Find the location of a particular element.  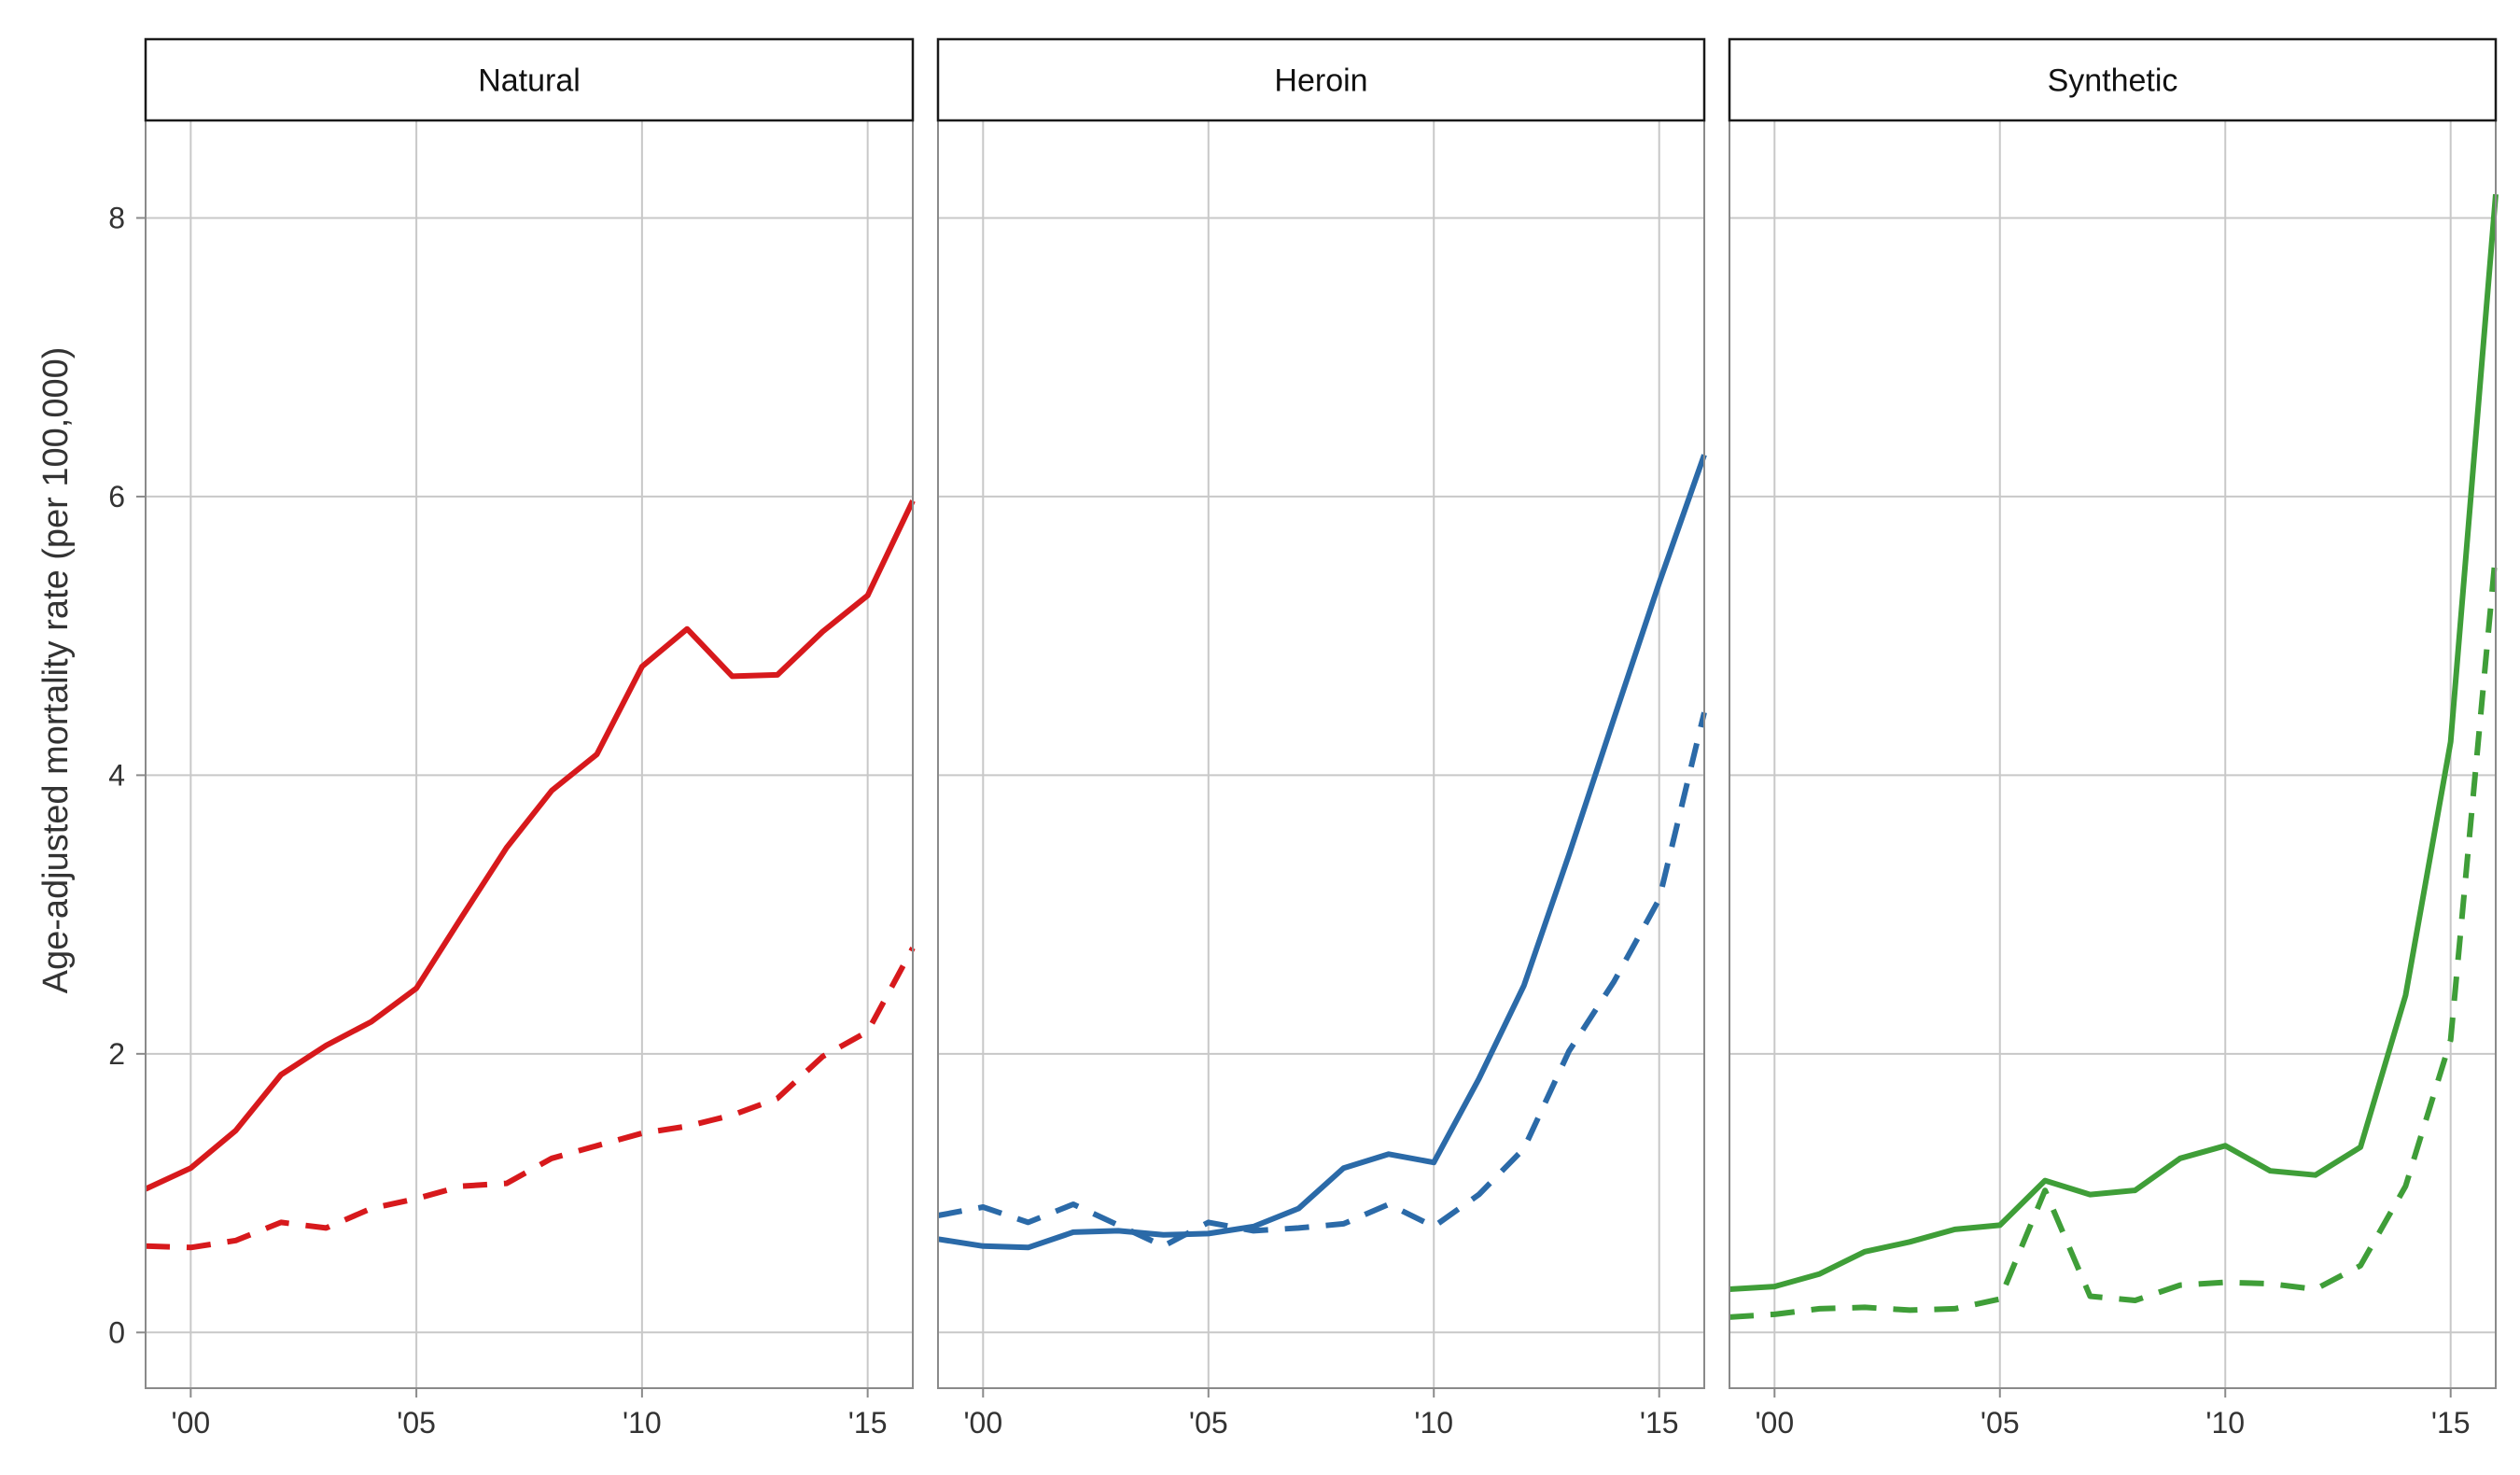

series-line-natural-solid is located at coordinates (530, 845).